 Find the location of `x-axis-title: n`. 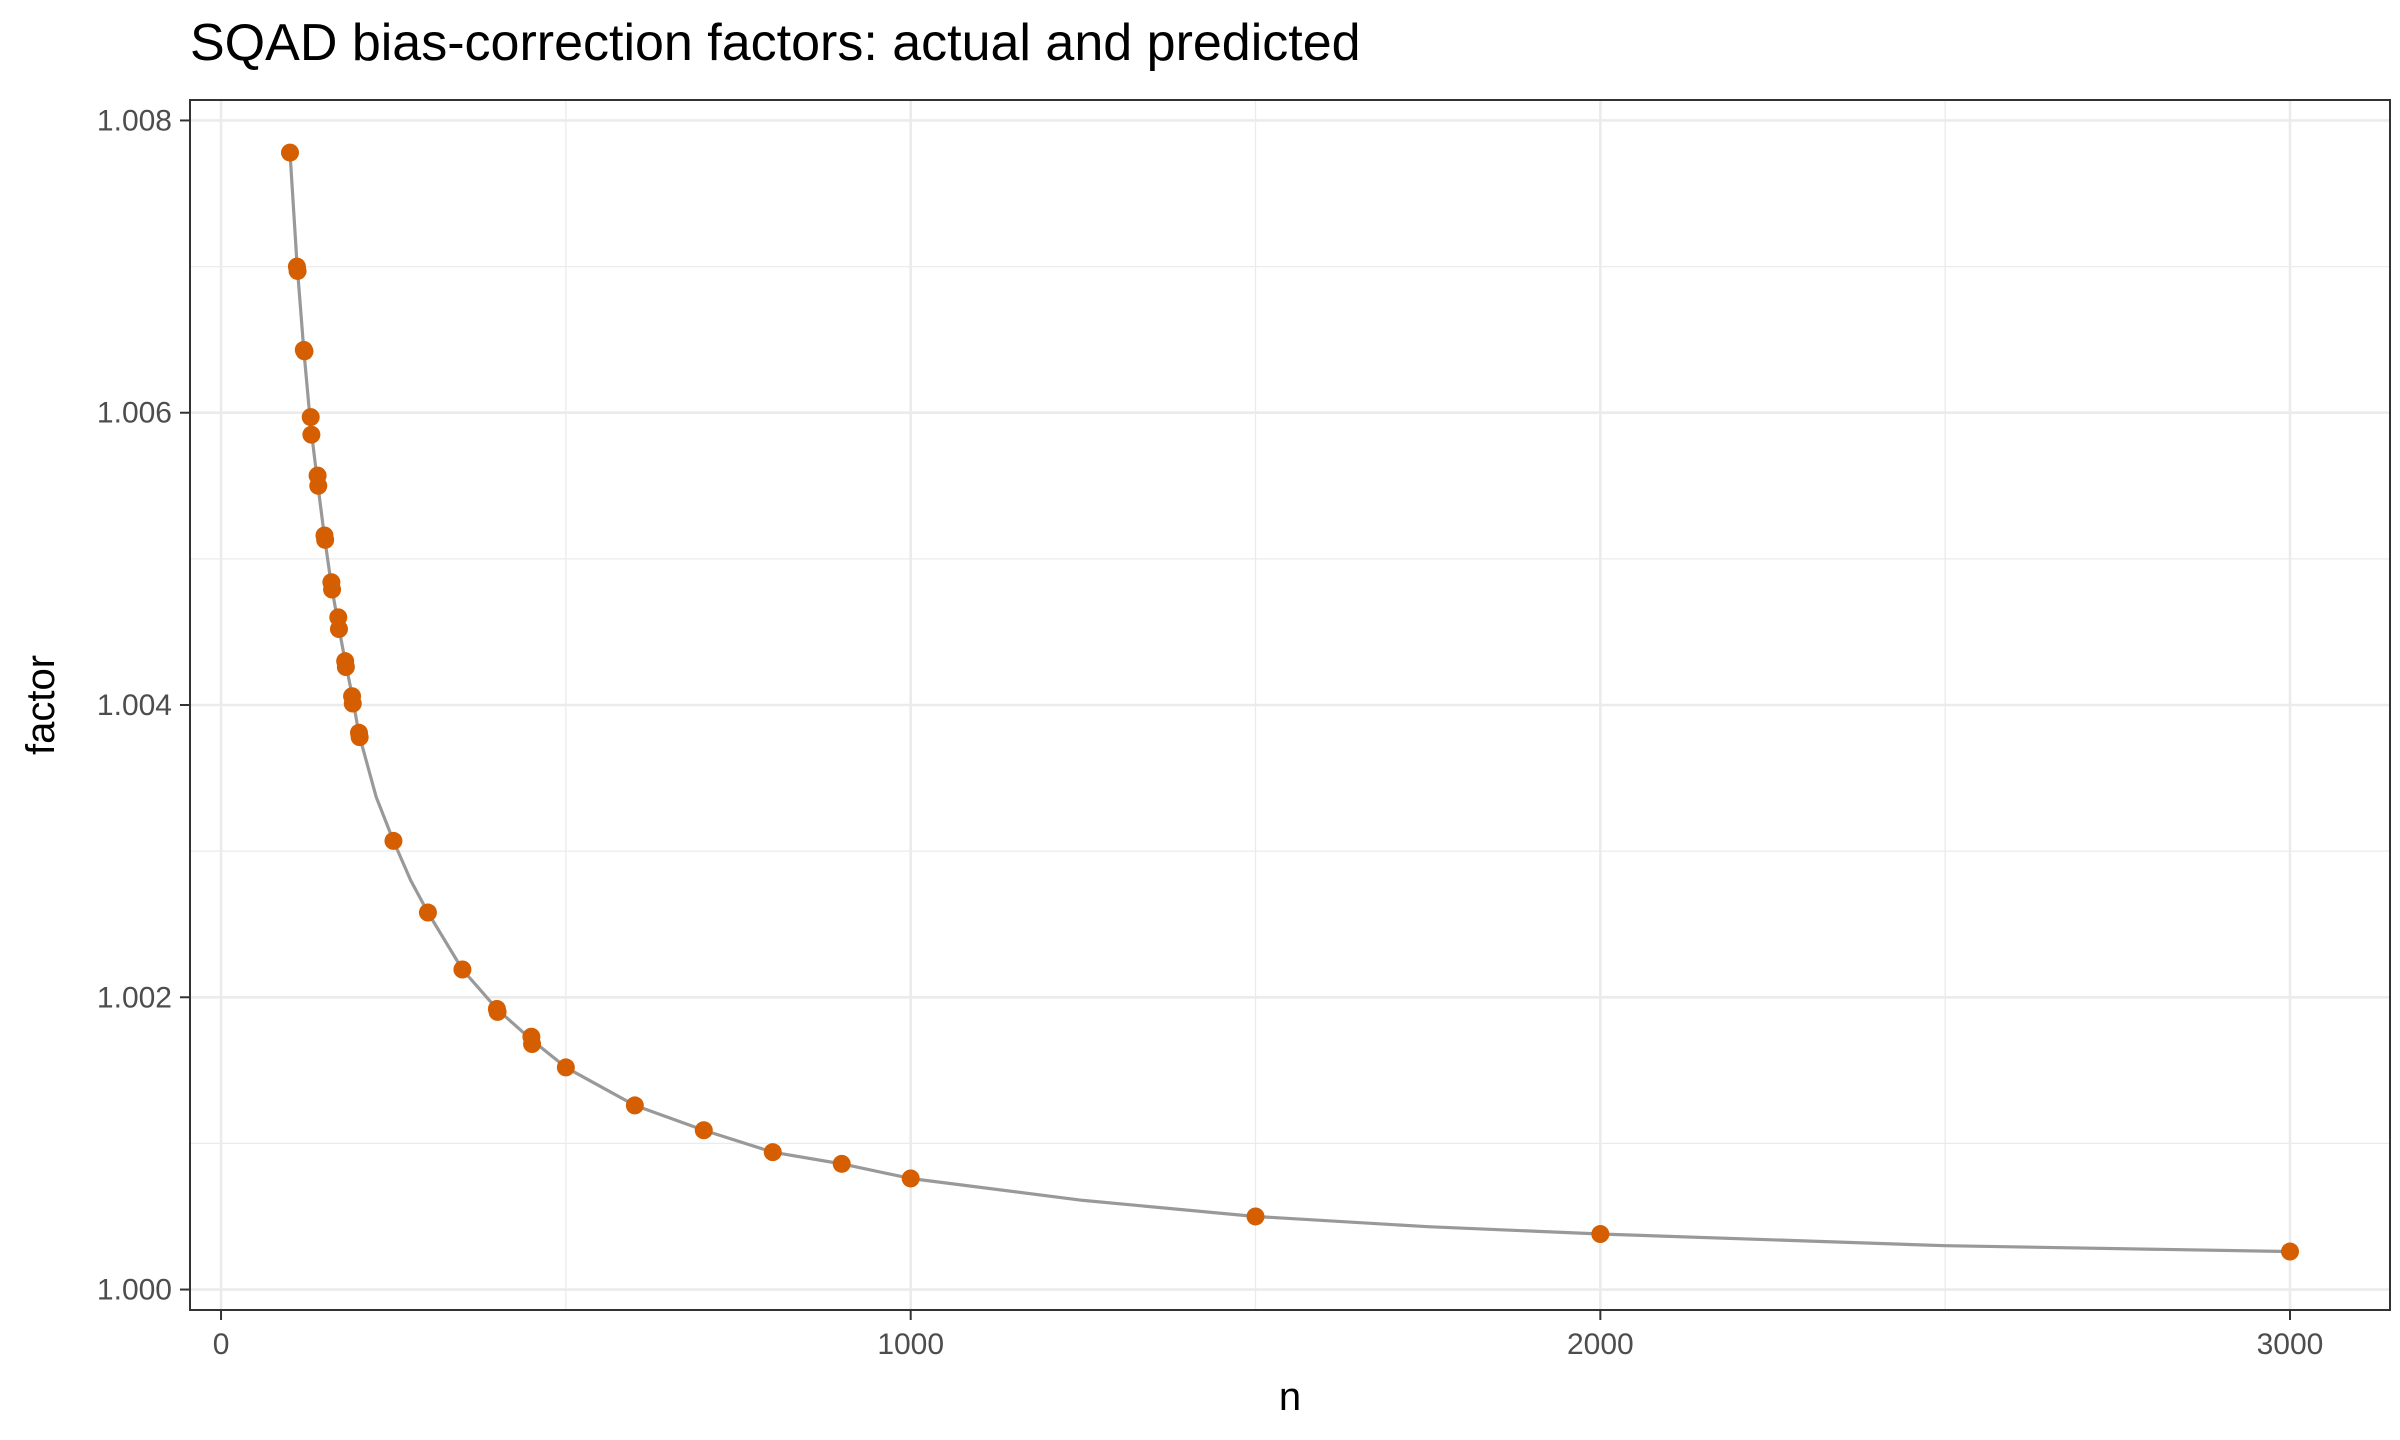

x-axis-title: n is located at coordinates (1290, 1397).